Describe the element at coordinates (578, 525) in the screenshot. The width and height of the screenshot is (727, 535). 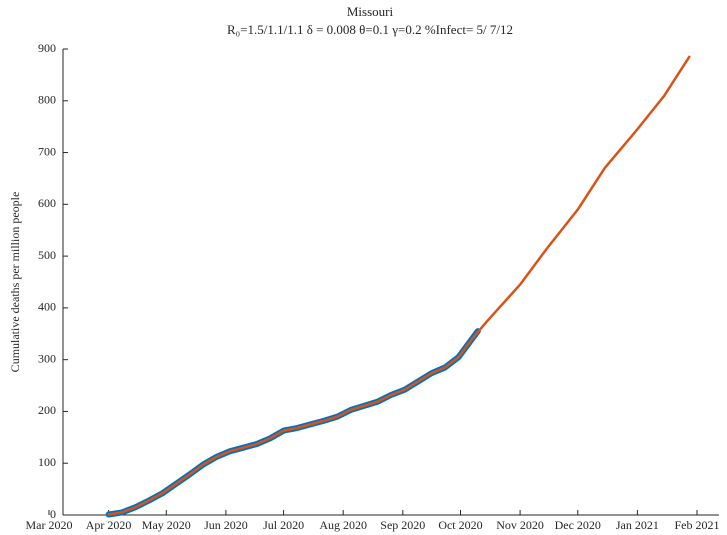
I see `x-tick-label: Dec 2020` at that location.